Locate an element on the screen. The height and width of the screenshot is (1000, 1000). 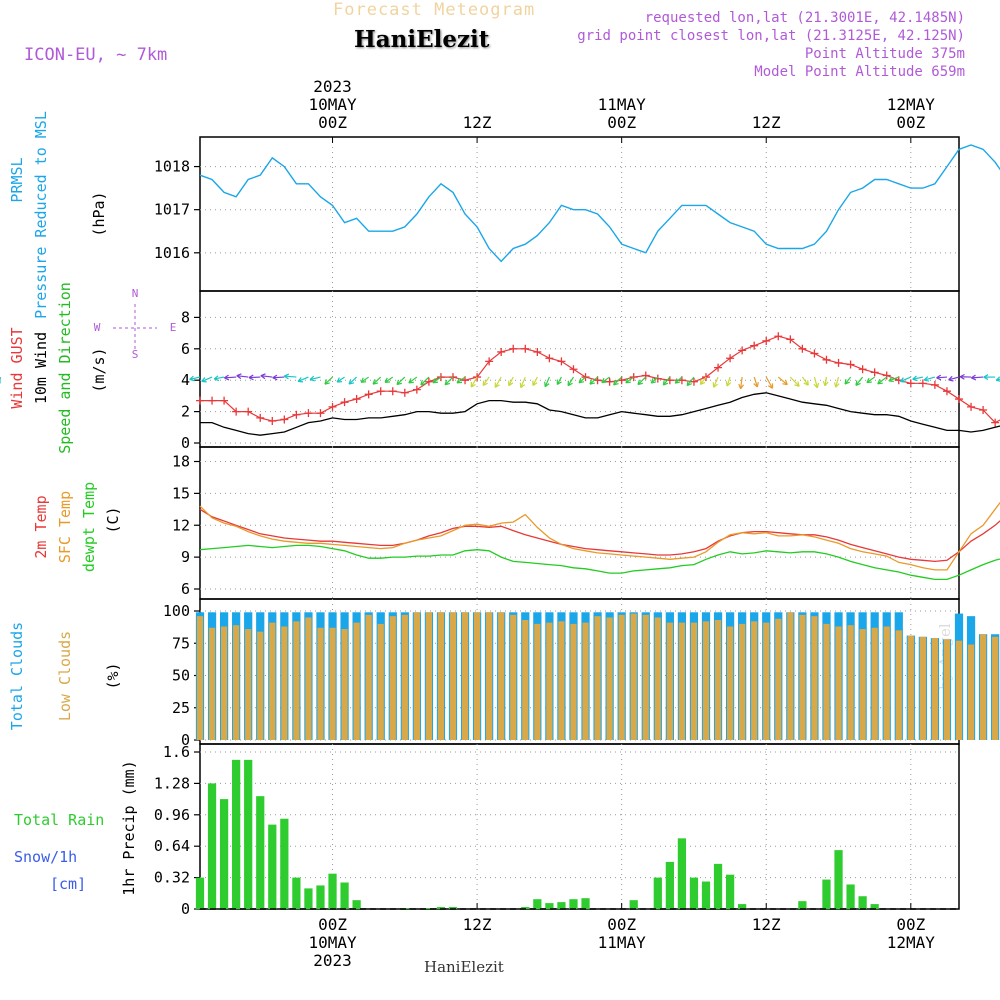
ytick-label-precipitation: 1.28 is located at coordinates (172, 783).